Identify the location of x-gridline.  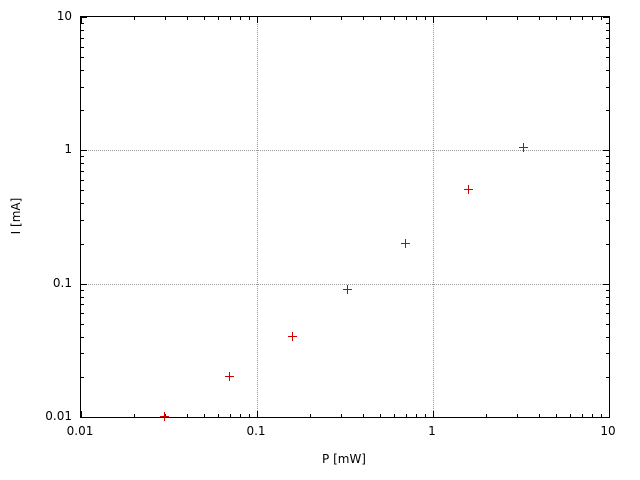
(433, 217).